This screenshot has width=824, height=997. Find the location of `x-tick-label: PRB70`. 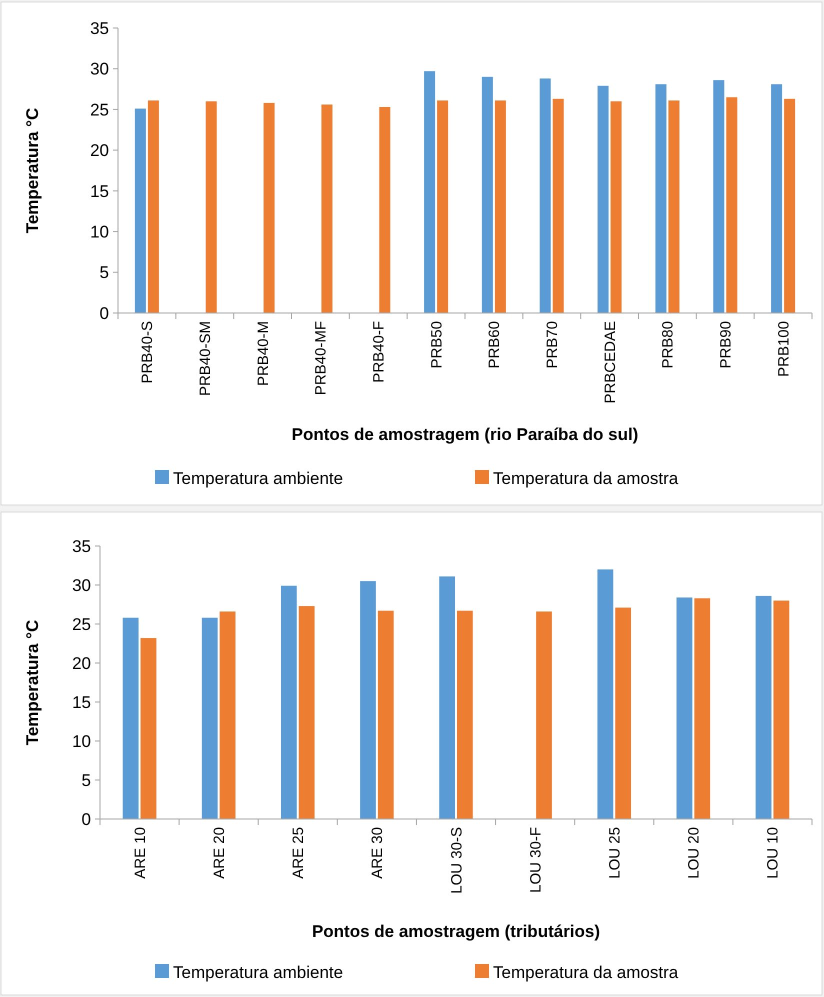

x-tick-label: PRB70 is located at coordinates (552, 345).